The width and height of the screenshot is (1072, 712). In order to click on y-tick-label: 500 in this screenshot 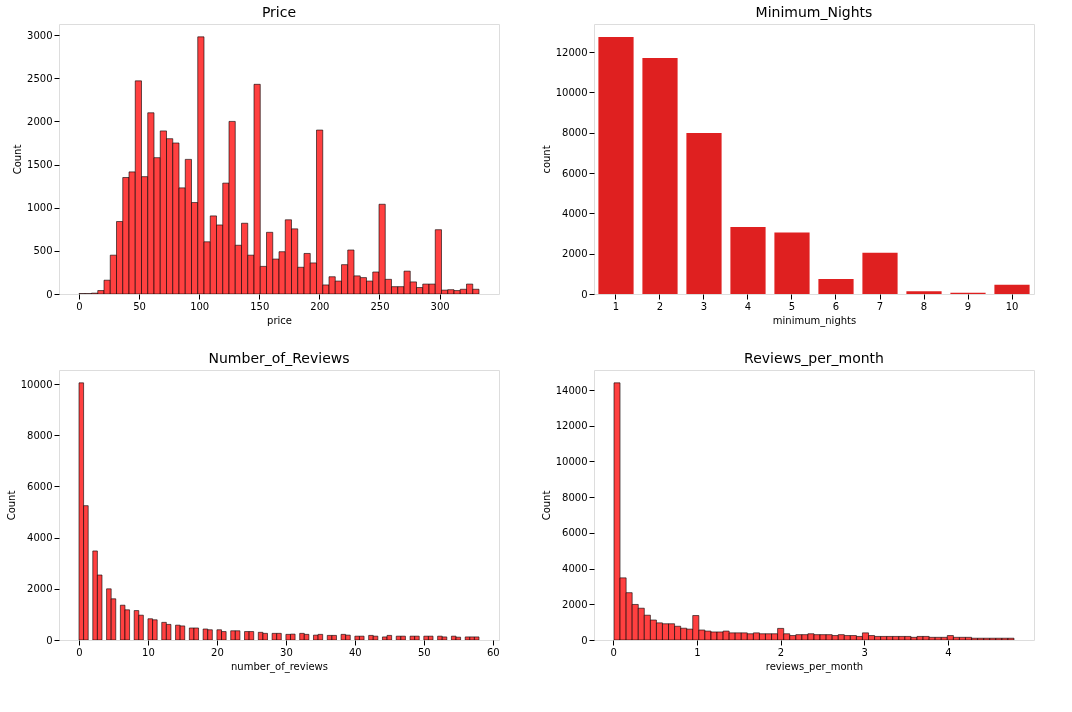, I will do `click(43, 251)`.